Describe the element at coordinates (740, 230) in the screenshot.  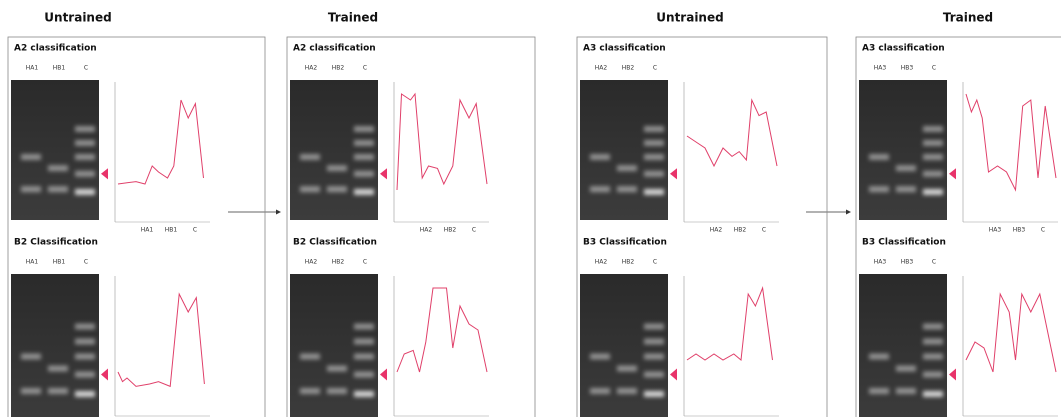
I see `profile-x-label: HB2` at that location.